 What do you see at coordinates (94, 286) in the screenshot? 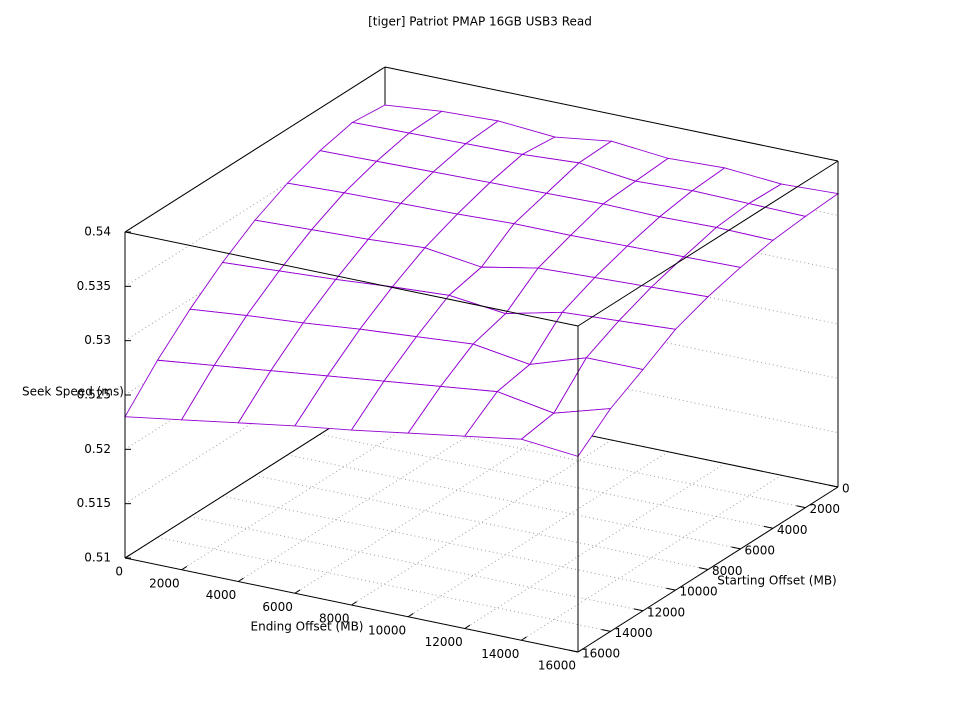
I see `z-tick-label: 0.535` at bounding box center [94, 286].